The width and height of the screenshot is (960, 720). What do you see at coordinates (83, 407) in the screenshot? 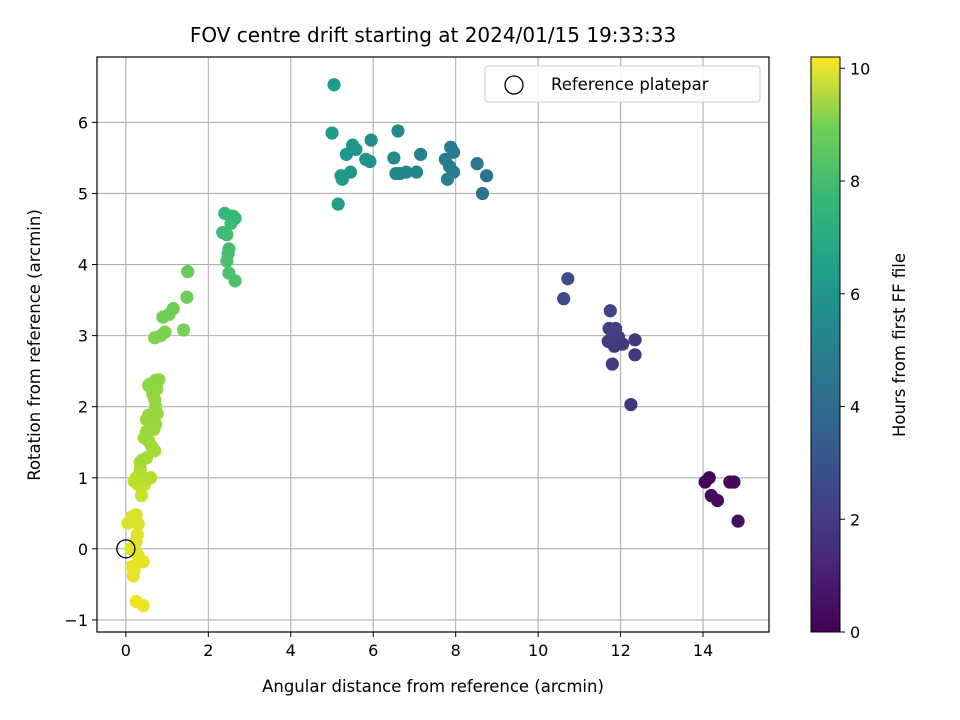
I see `y-tick-label: 2` at bounding box center [83, 407].